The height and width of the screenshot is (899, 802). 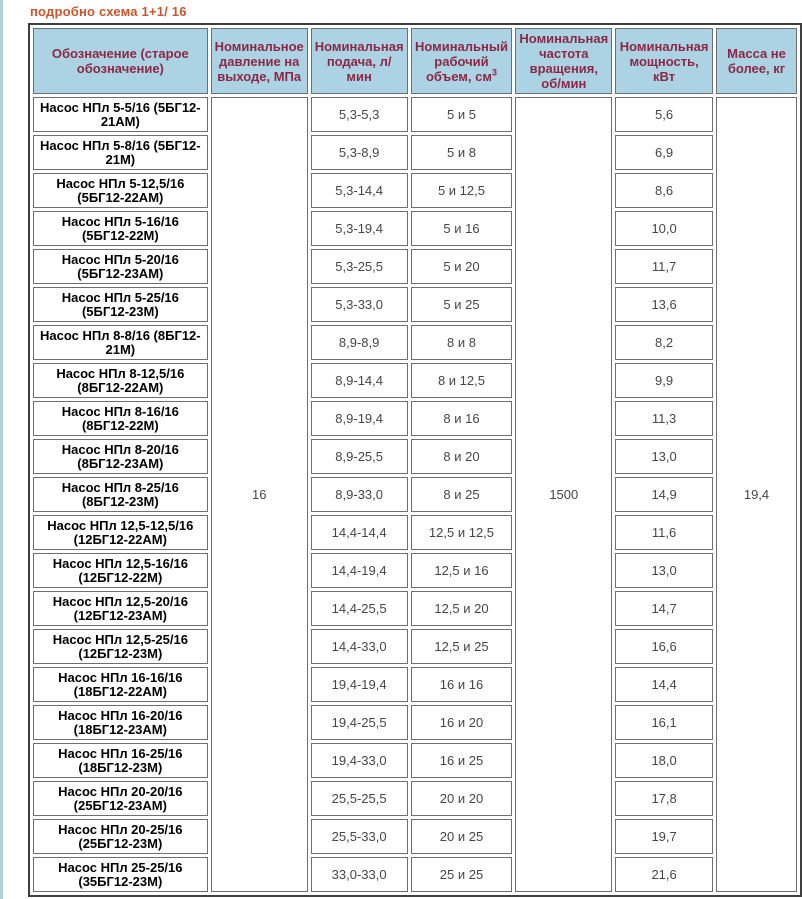 What do you see at coordinates (664, 228) in the screenshot?
I see `cell-power: 10,0` at bounding box center [664, 228].